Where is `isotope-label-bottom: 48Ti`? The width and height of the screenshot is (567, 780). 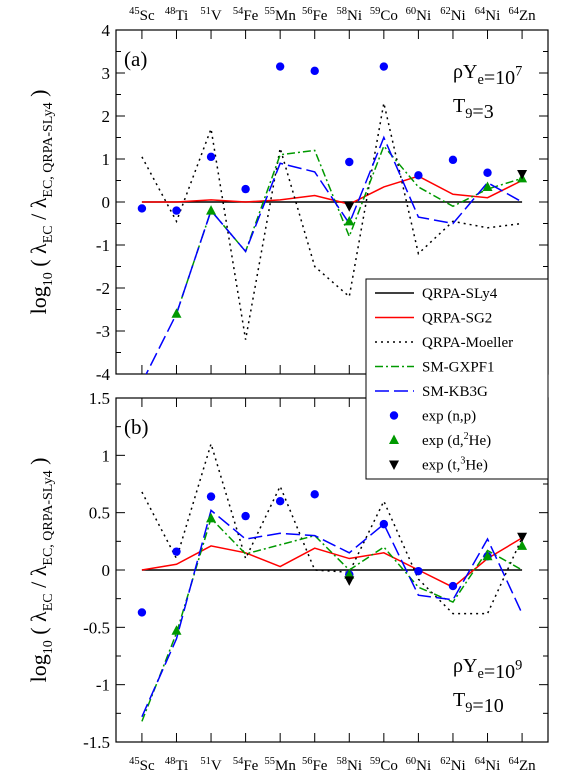 isotope-label-bottom: 48Ti is located at coordinates (176, 765).